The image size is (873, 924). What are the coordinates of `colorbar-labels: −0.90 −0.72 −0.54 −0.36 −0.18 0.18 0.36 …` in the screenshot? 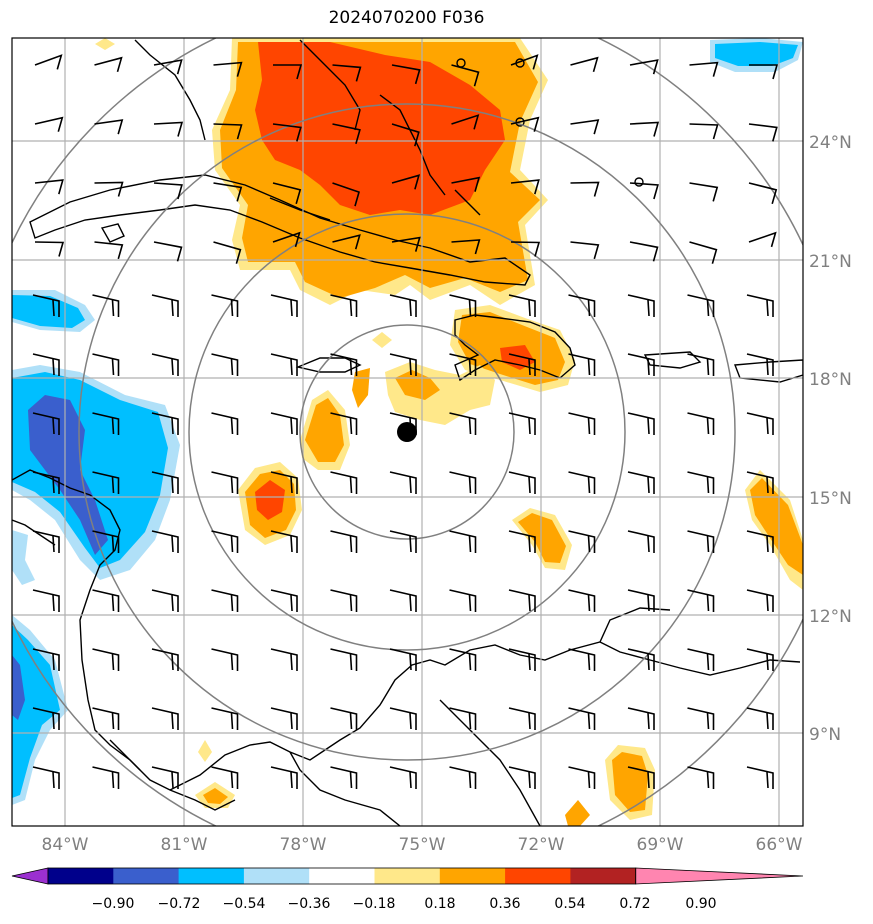 It's located at (404, 904).